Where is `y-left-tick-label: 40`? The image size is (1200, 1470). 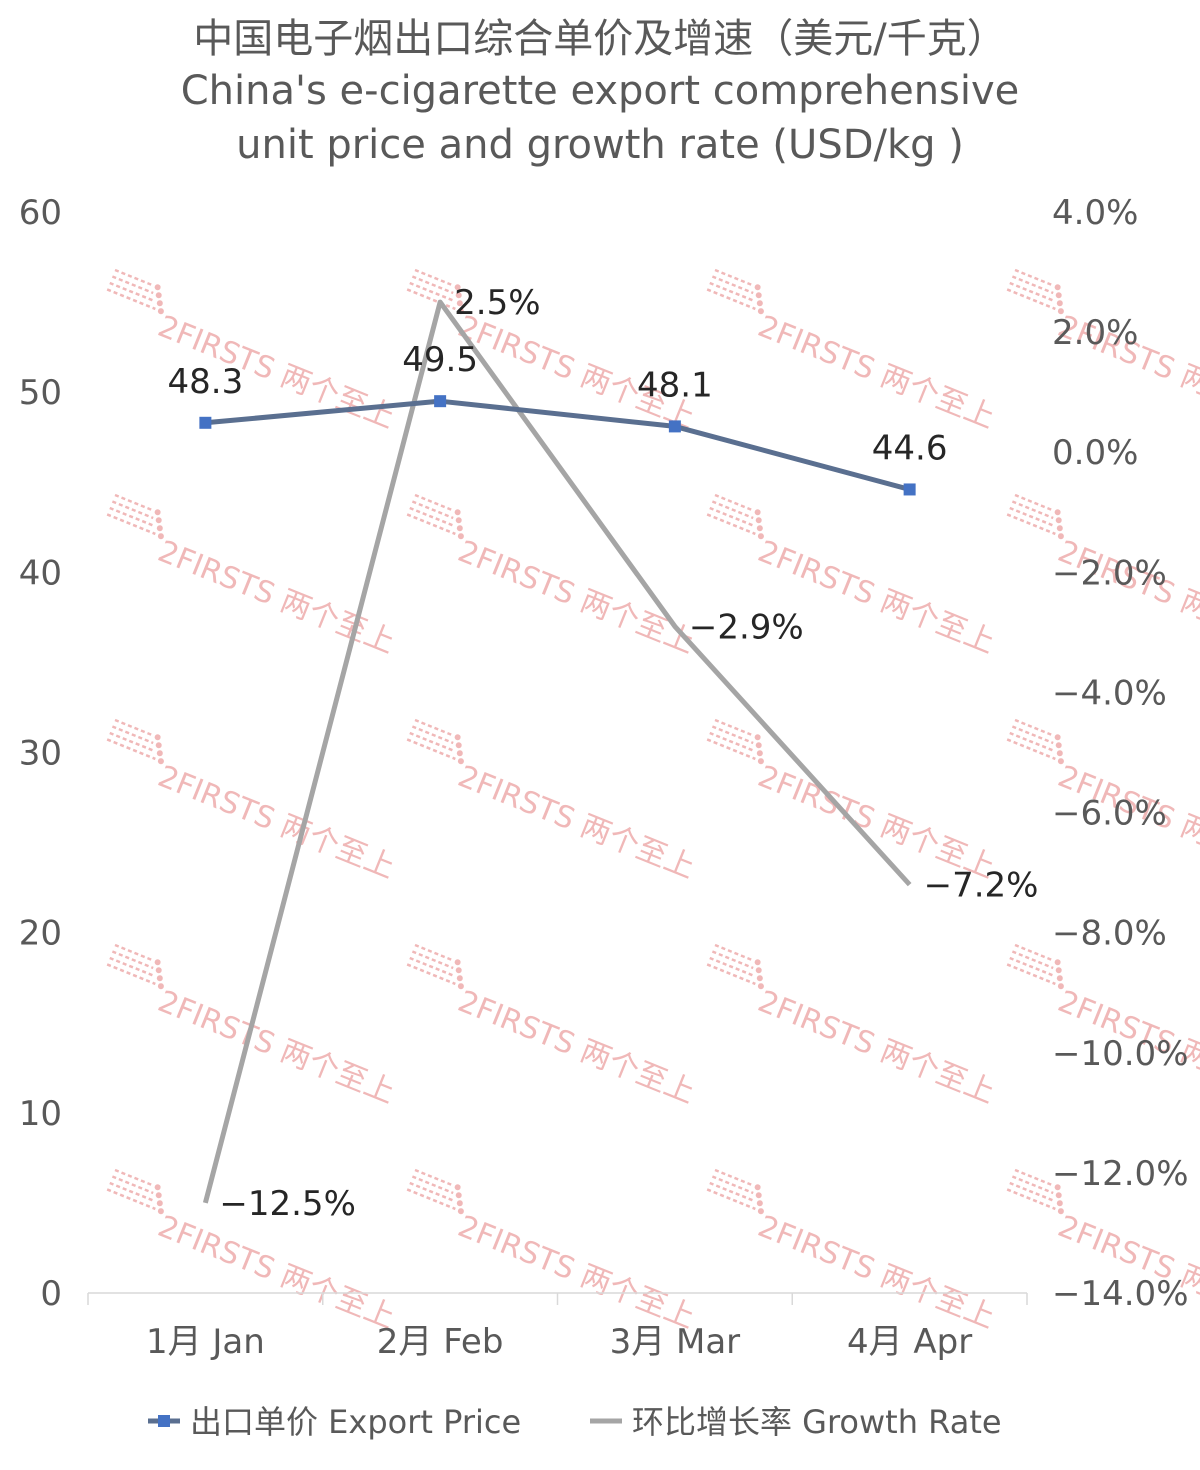 y-left-tick-label: 40 is located at coordinates (40, 573).